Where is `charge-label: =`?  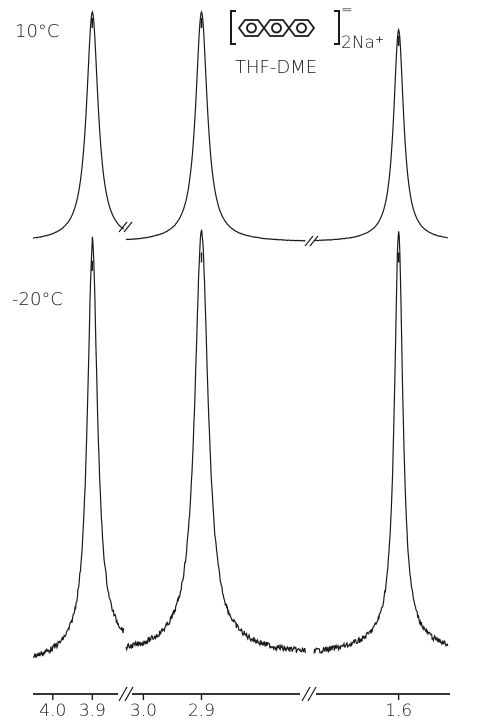
charge-label: = is located at coordinates (347, 10).